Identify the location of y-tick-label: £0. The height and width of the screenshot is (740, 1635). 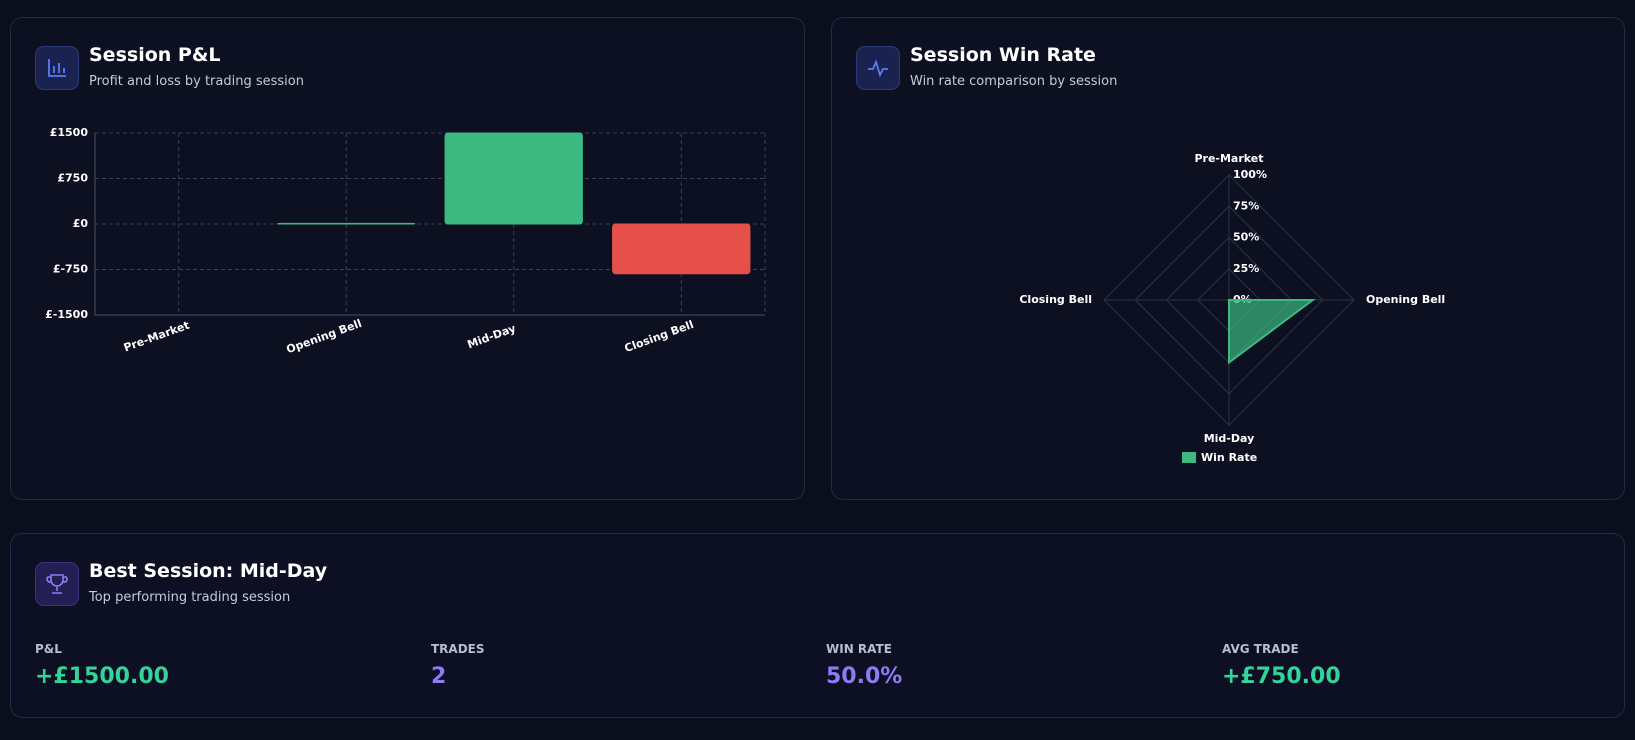
(81, 223).